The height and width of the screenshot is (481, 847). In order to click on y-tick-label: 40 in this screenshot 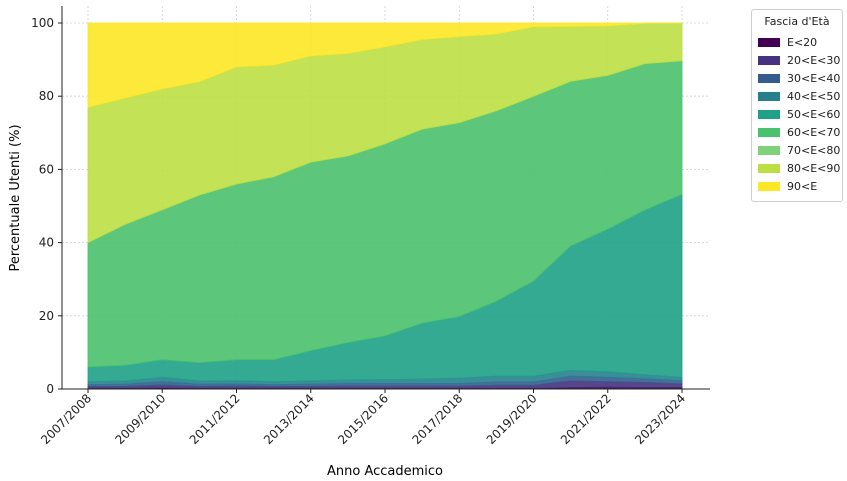, I will do `click(46, 243)`.